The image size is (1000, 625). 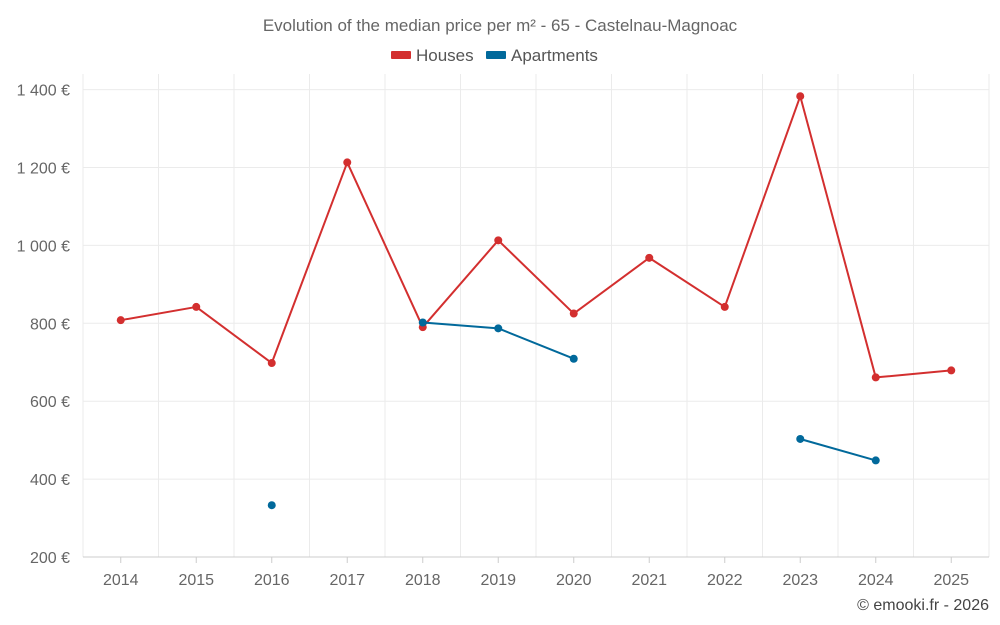 What do you see at coordinates (574, 580) in the screenshot?
I see `x-tick-label: 2020` at bounding box center [574, 580].